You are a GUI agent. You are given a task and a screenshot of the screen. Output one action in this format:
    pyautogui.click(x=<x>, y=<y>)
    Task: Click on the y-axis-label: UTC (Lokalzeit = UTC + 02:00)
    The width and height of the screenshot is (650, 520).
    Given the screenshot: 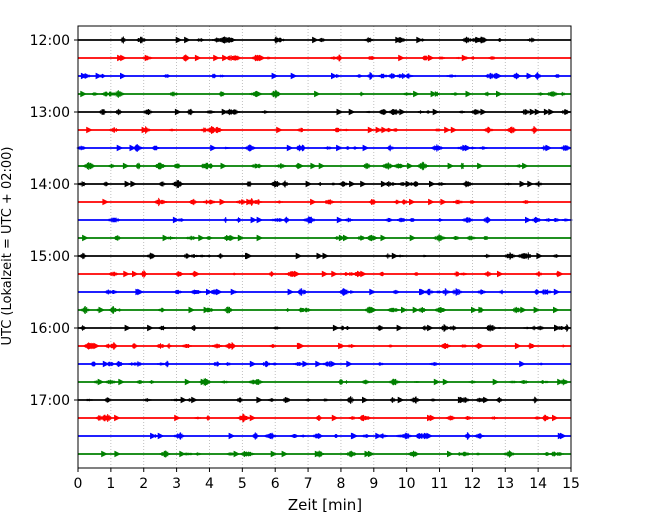 What is the action you would take?
    pyautogui.click(x=7, y=246)
    